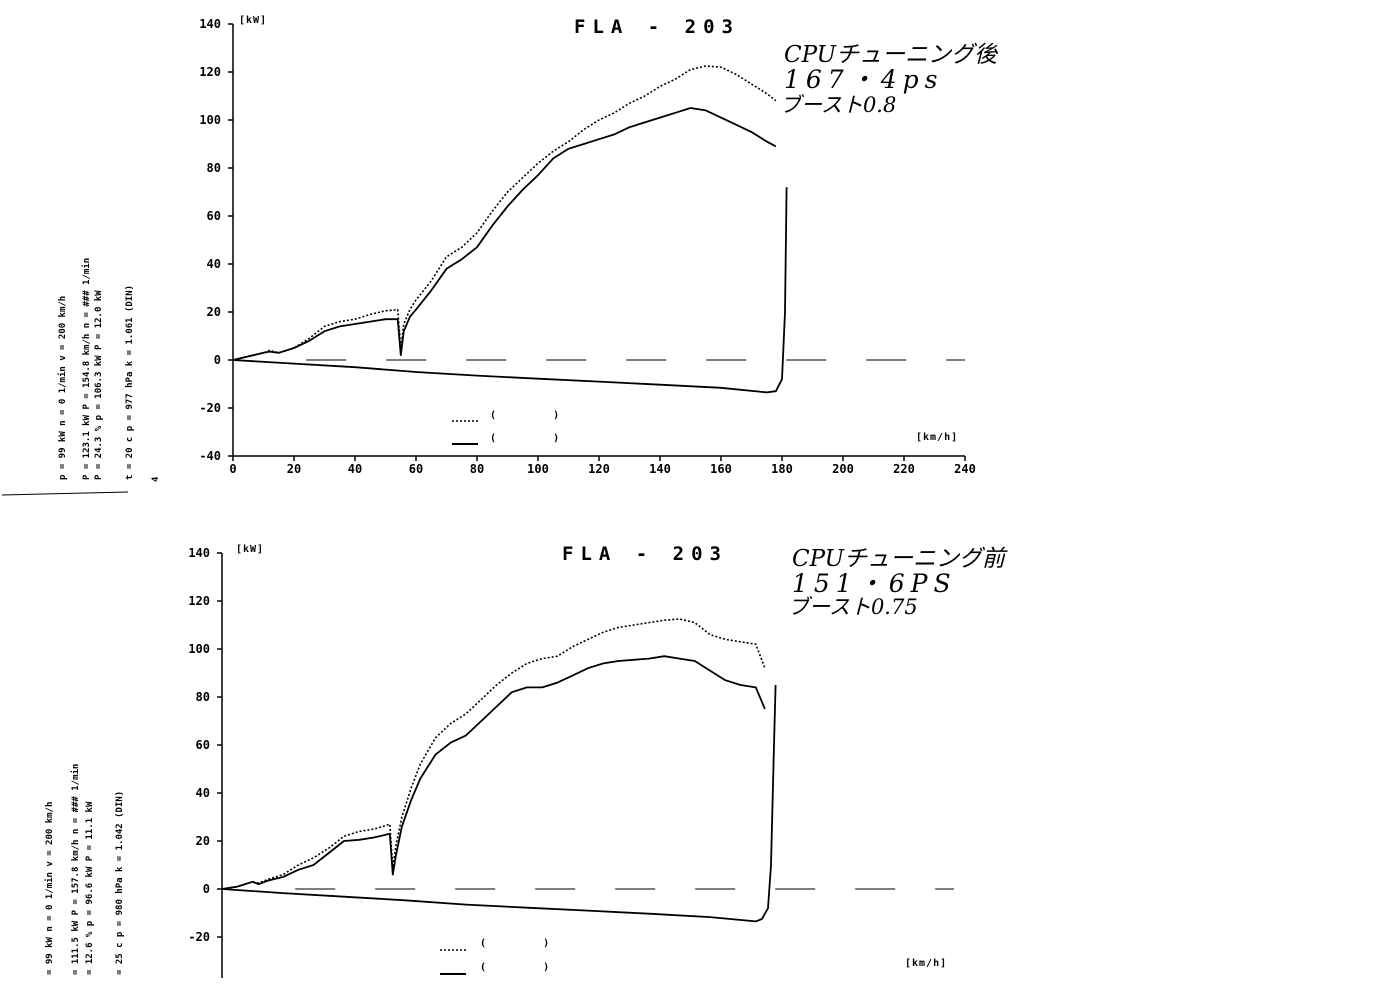 The image size is (1384, 992). What do you see at coordinates (203, 793) in the screenshot?
I see `chart-2-y-tick: 40` at bounding box center [203, 793].